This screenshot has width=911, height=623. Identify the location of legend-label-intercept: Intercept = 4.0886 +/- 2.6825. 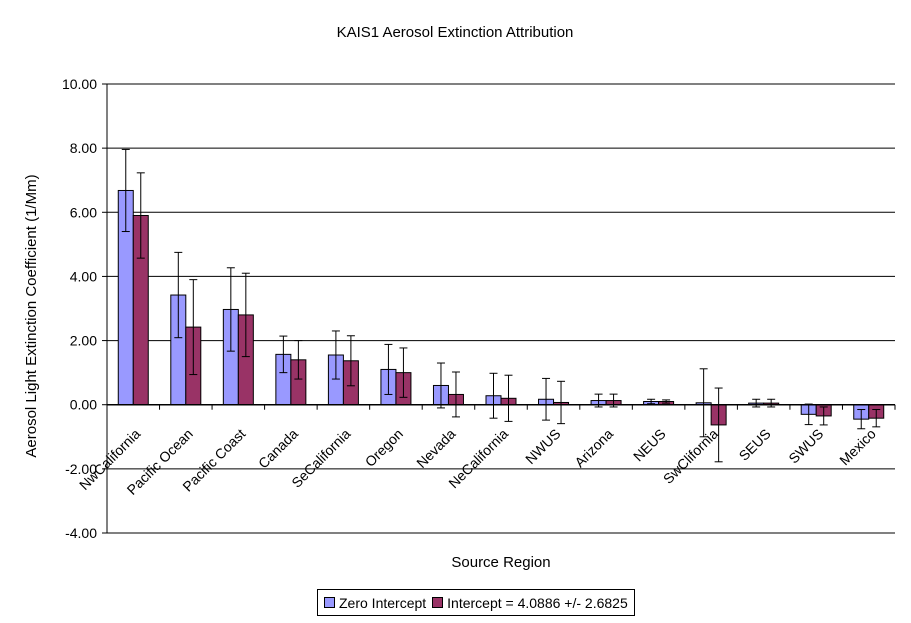
(537, 602).